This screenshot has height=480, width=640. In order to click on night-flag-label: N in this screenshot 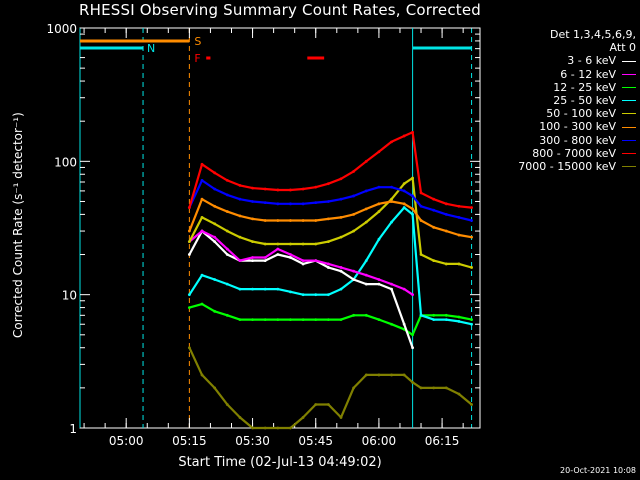, I will do `click(151, 48)`.